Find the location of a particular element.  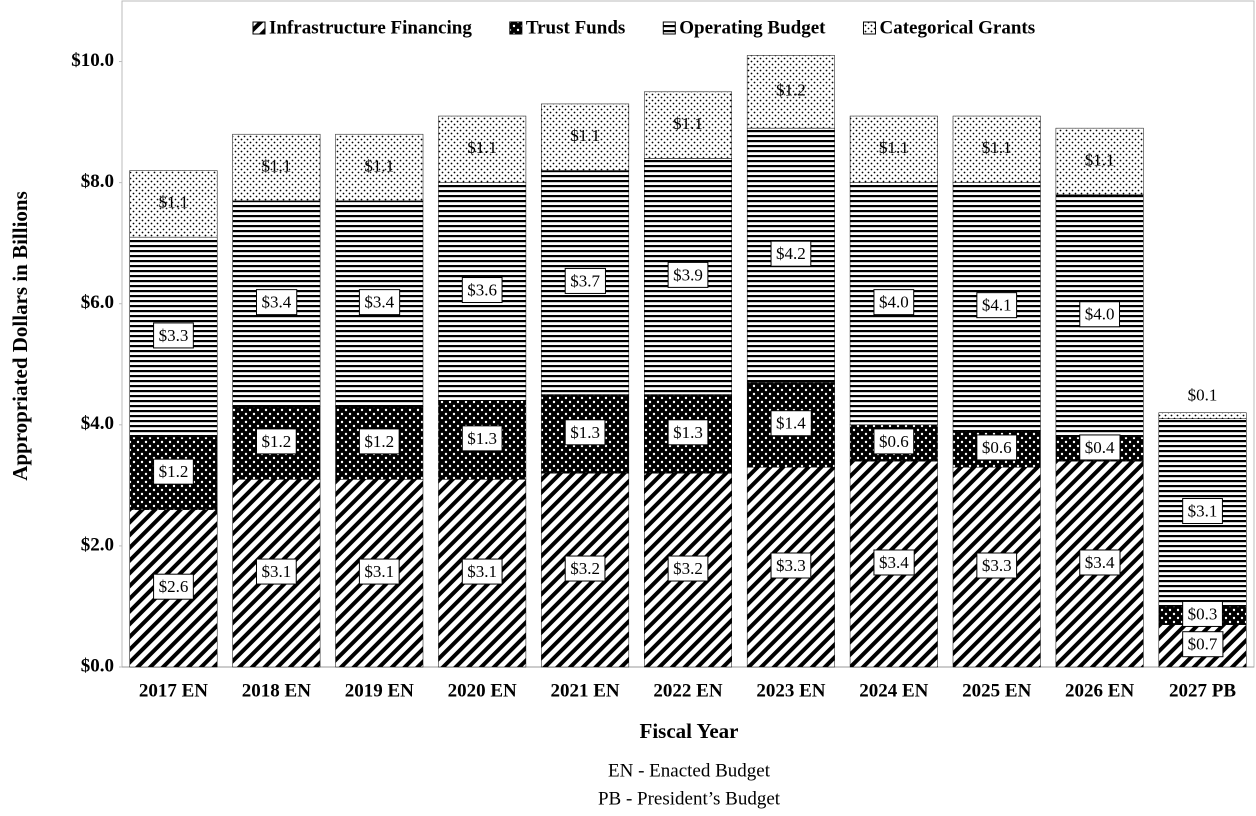

value-label: $0.6 is located at coordinates (894, 441).